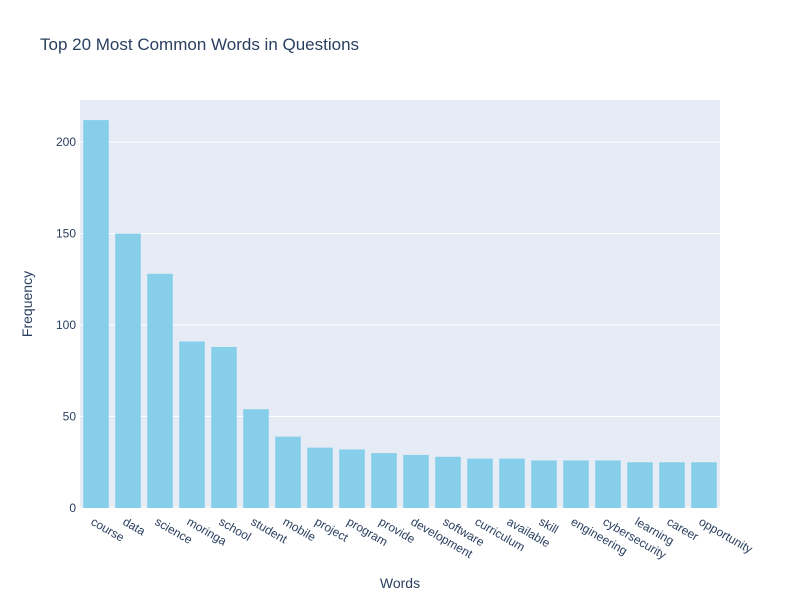 This screenshot has height=600, width=800. Describe the element at coordinates (66, 142) in the screenshot. I see `y-tick-label: 200` at that location.